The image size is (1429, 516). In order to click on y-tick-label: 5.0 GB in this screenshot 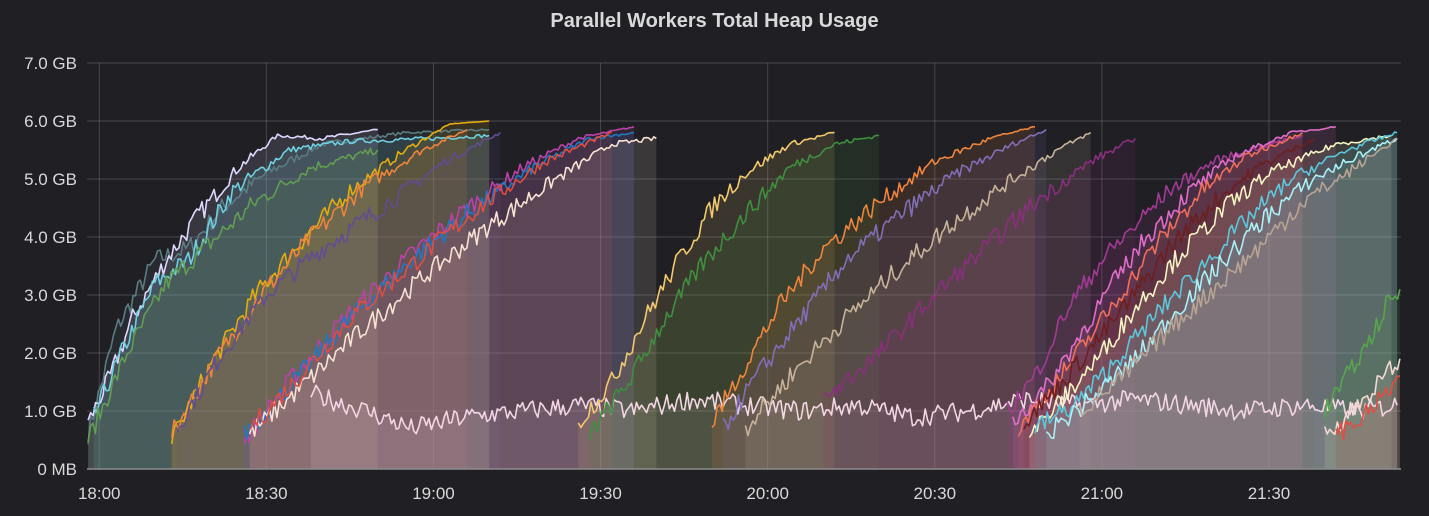, I will do `click(50, 179)`.